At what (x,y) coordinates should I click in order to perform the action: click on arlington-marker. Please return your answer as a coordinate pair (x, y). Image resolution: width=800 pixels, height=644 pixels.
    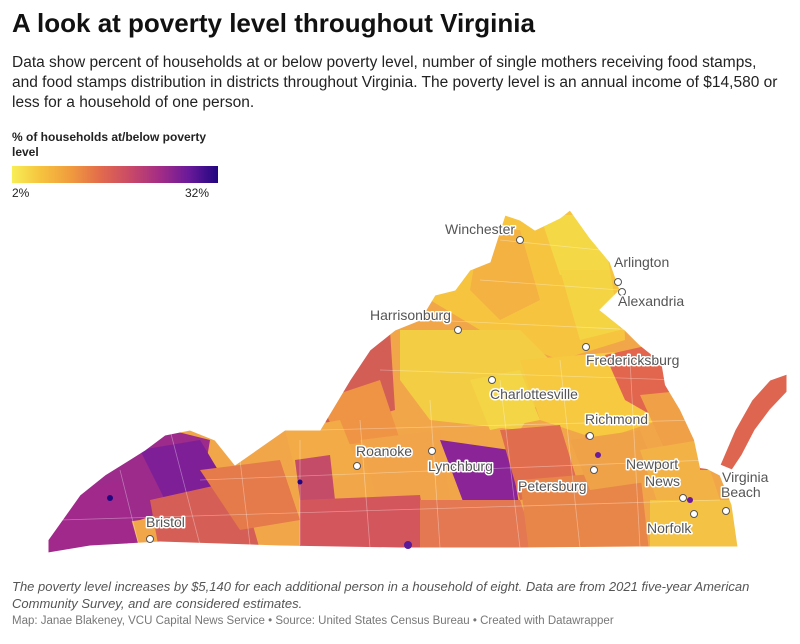
    Looking at the image, I should click on (618, 282).